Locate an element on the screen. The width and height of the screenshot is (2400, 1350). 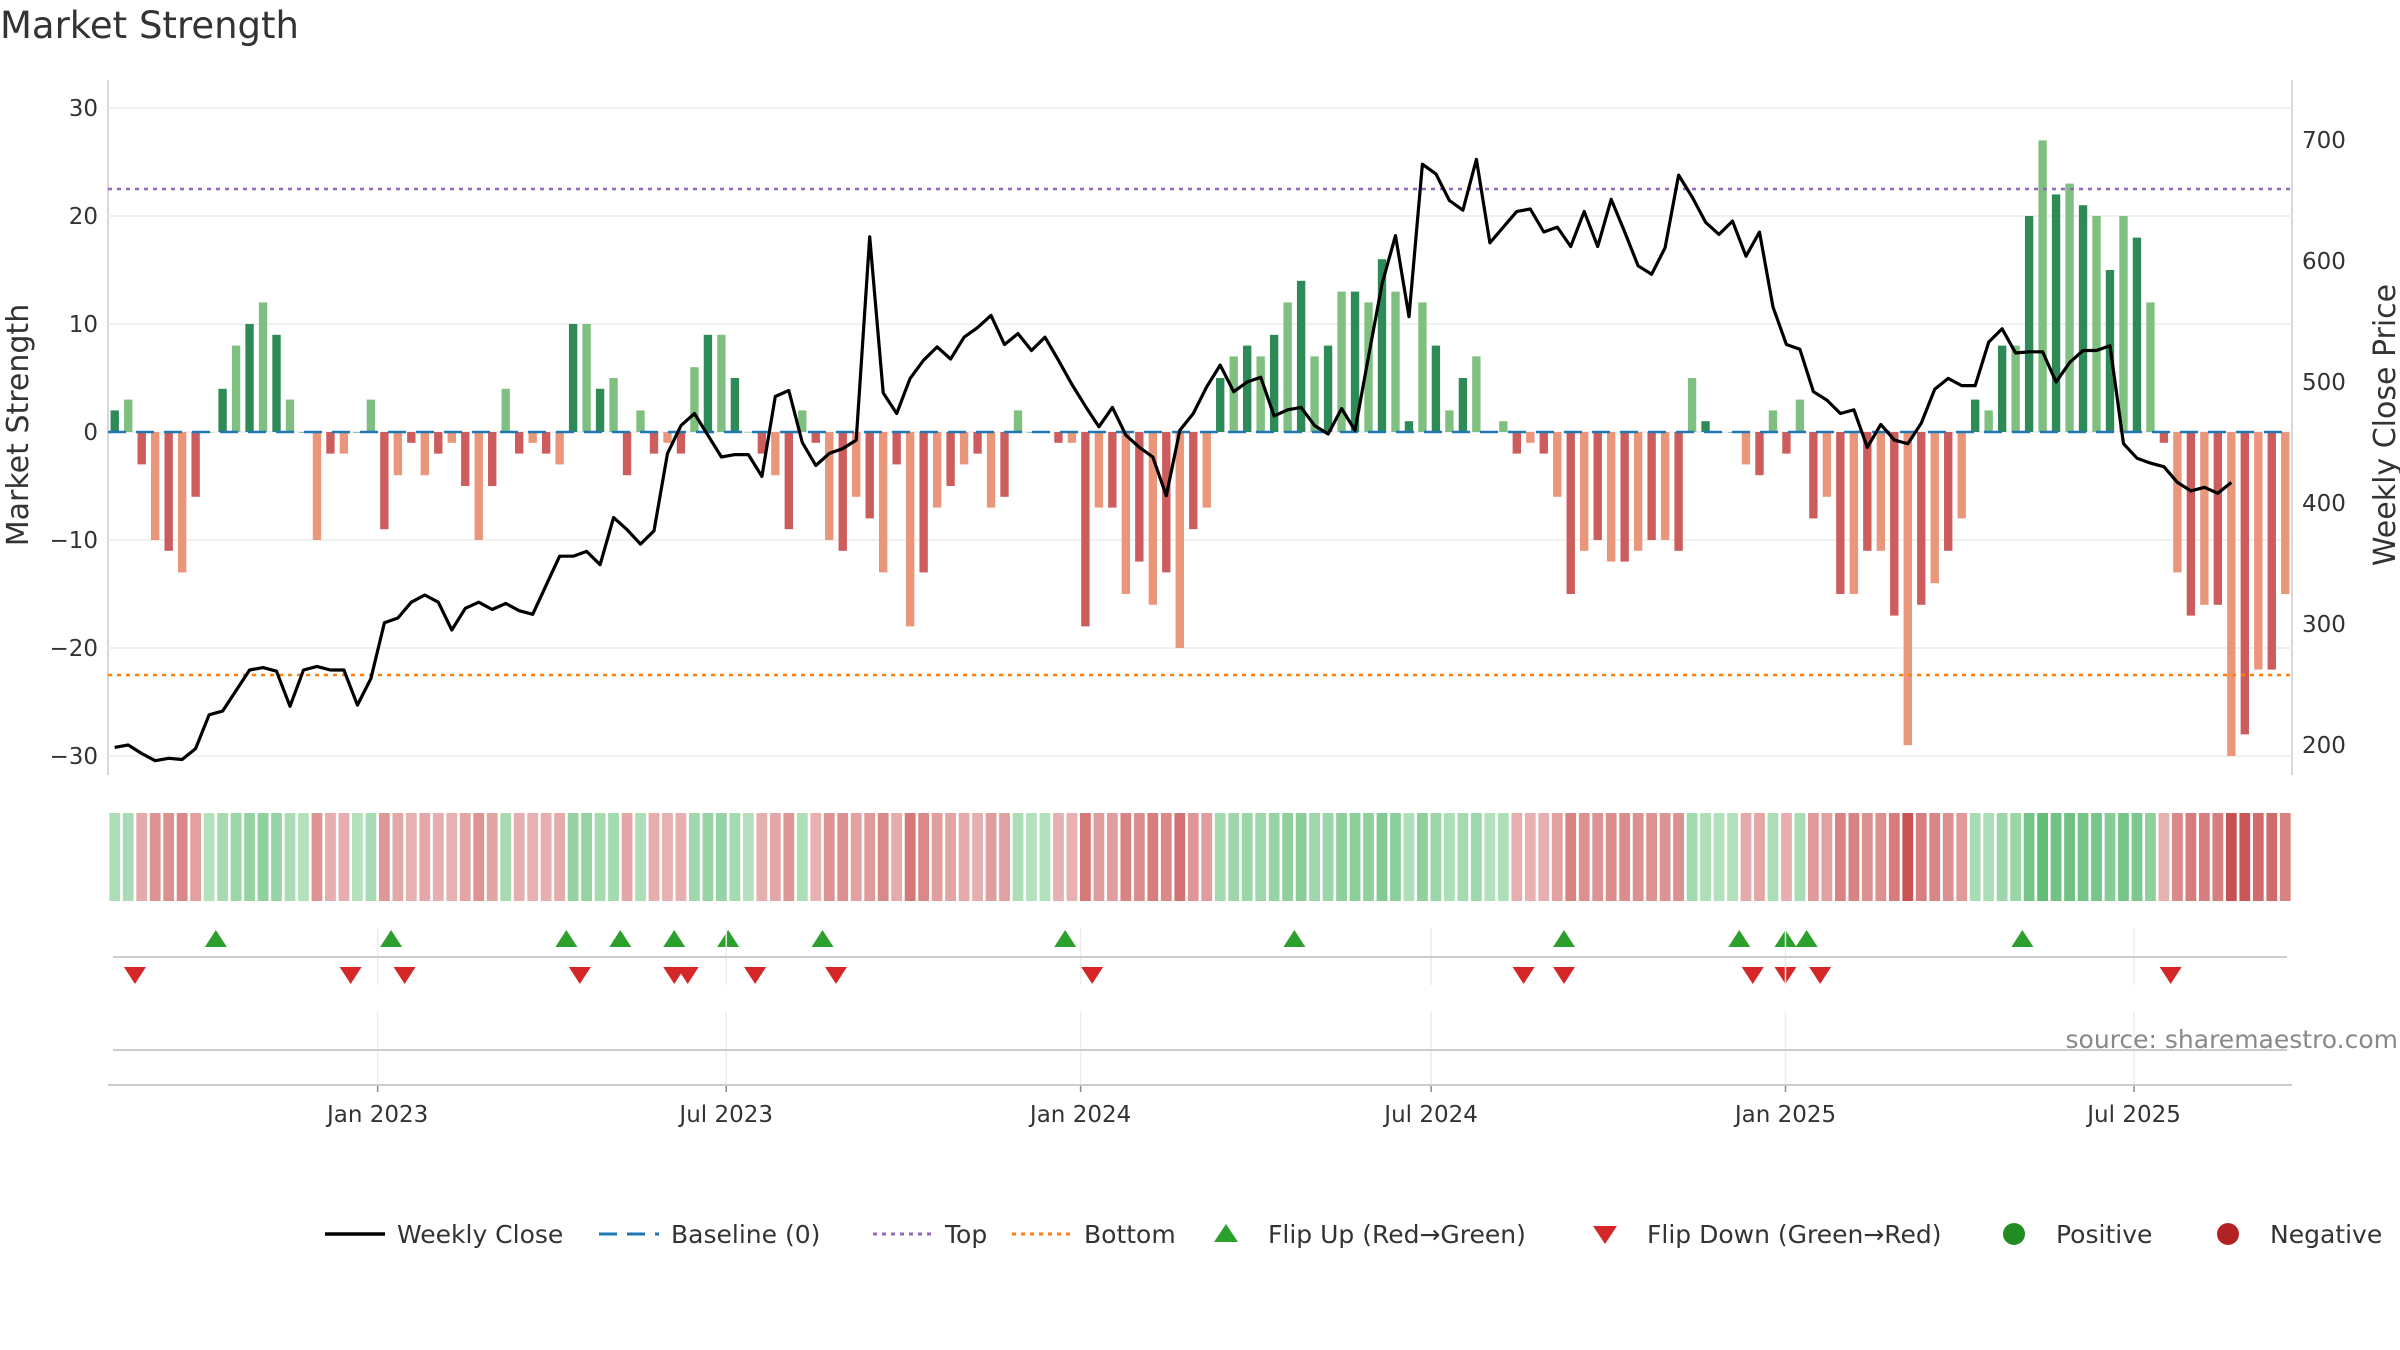
legend-label: Positive is located at coordinates (2104, 1234).